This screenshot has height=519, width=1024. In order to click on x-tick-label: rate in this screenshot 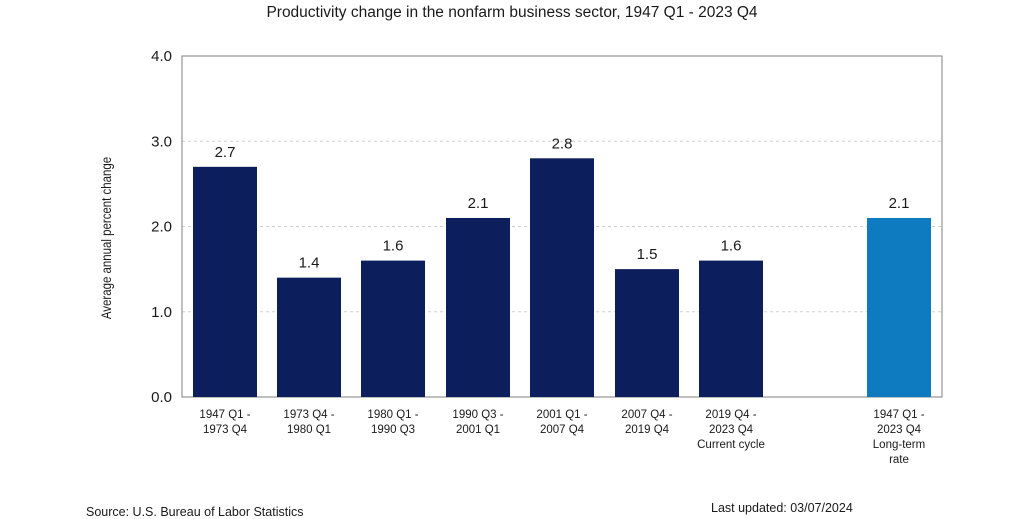, I will do `click(899, 460)`.